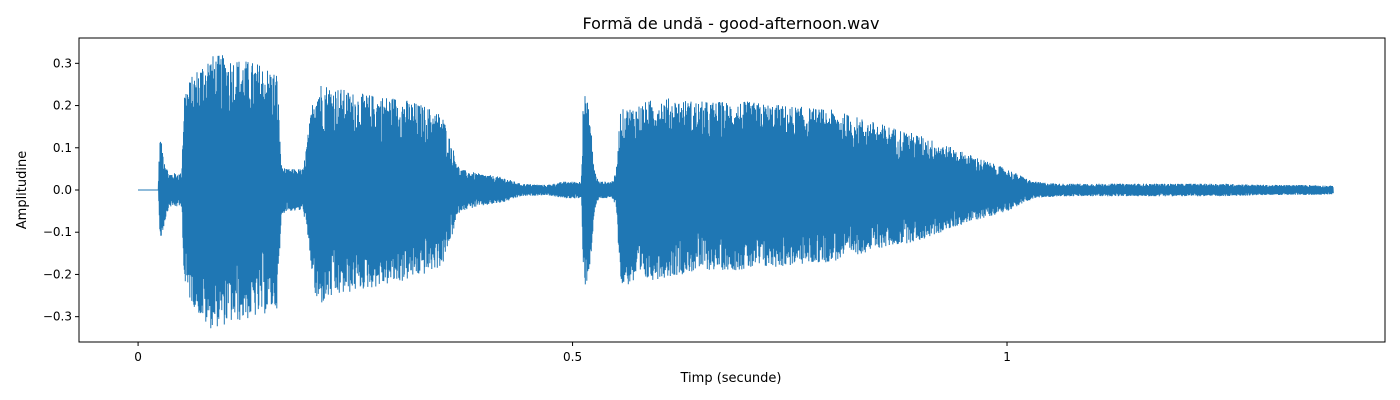 The image size is (1400, 400). Describe the element at coordinates (731, 378) in the screenshot. I see `x-axis-label: Timp (secunde)` at that location.